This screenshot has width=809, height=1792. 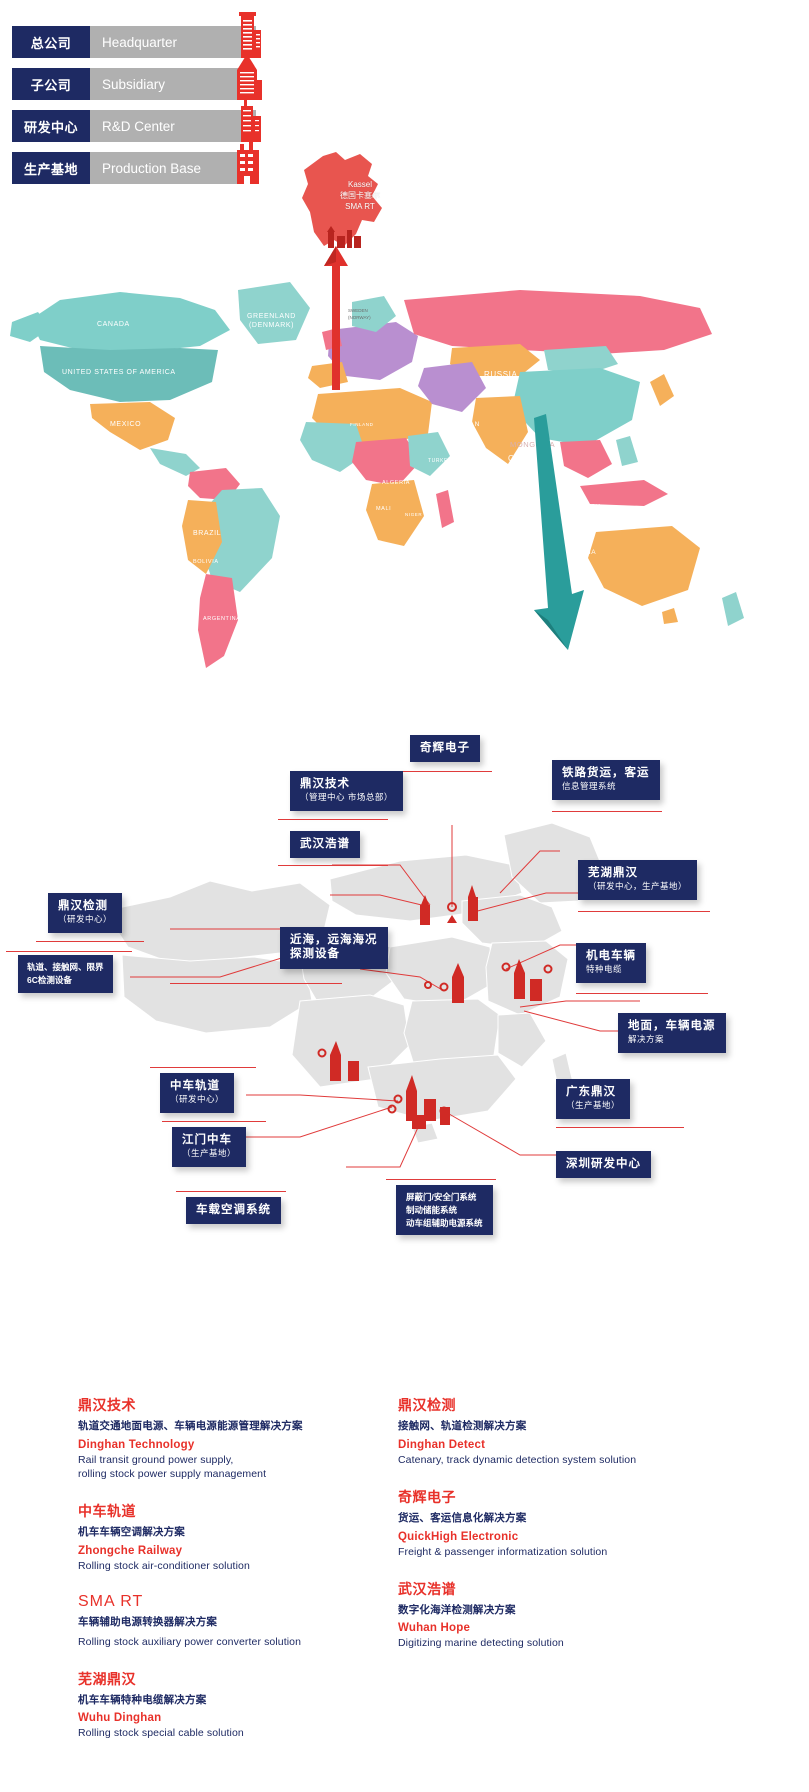 I want to click on callout-jiangmen-zhongche: 江门中车 （生产基地）, so click(x=209, y=1147).